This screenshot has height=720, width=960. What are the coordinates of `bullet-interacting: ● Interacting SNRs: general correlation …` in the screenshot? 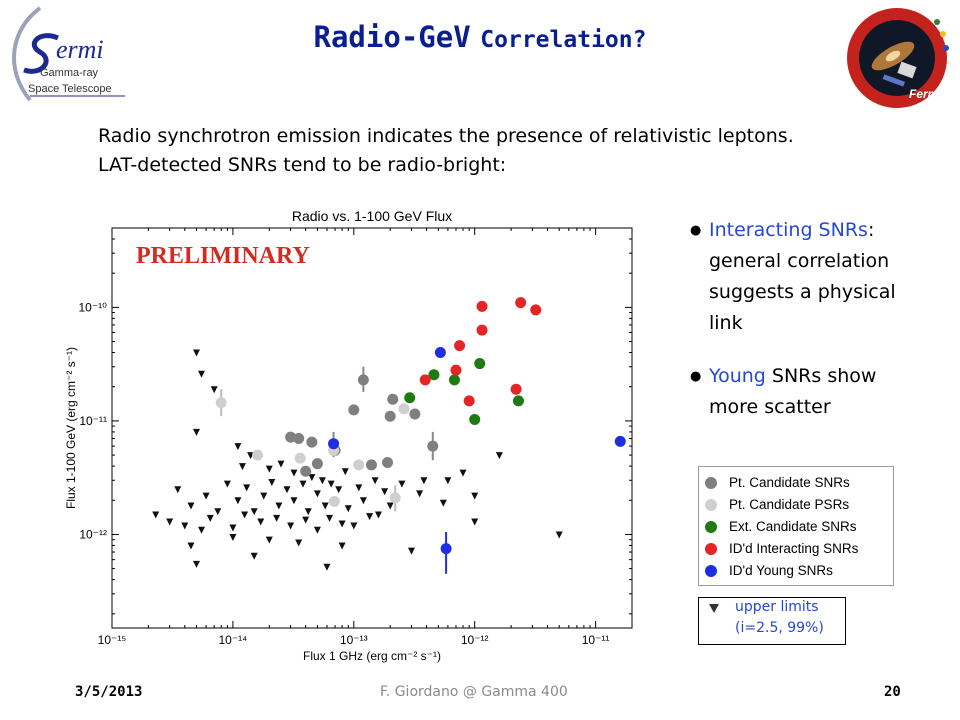 It's located at (822, 277).